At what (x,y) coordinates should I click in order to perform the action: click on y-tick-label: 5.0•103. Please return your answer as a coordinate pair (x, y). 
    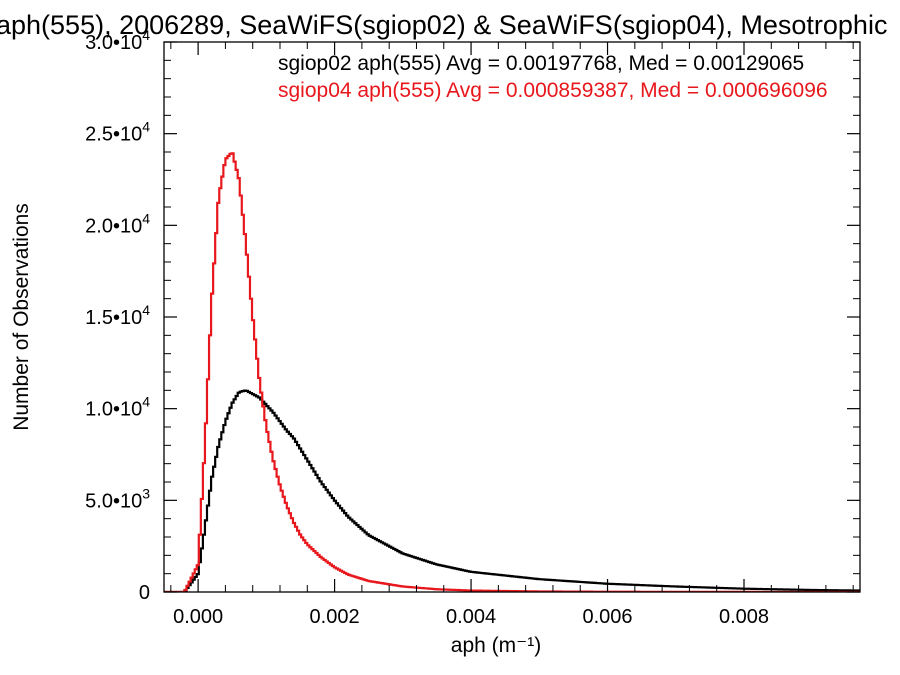
    Looking at the image, I should click on (117, 498).